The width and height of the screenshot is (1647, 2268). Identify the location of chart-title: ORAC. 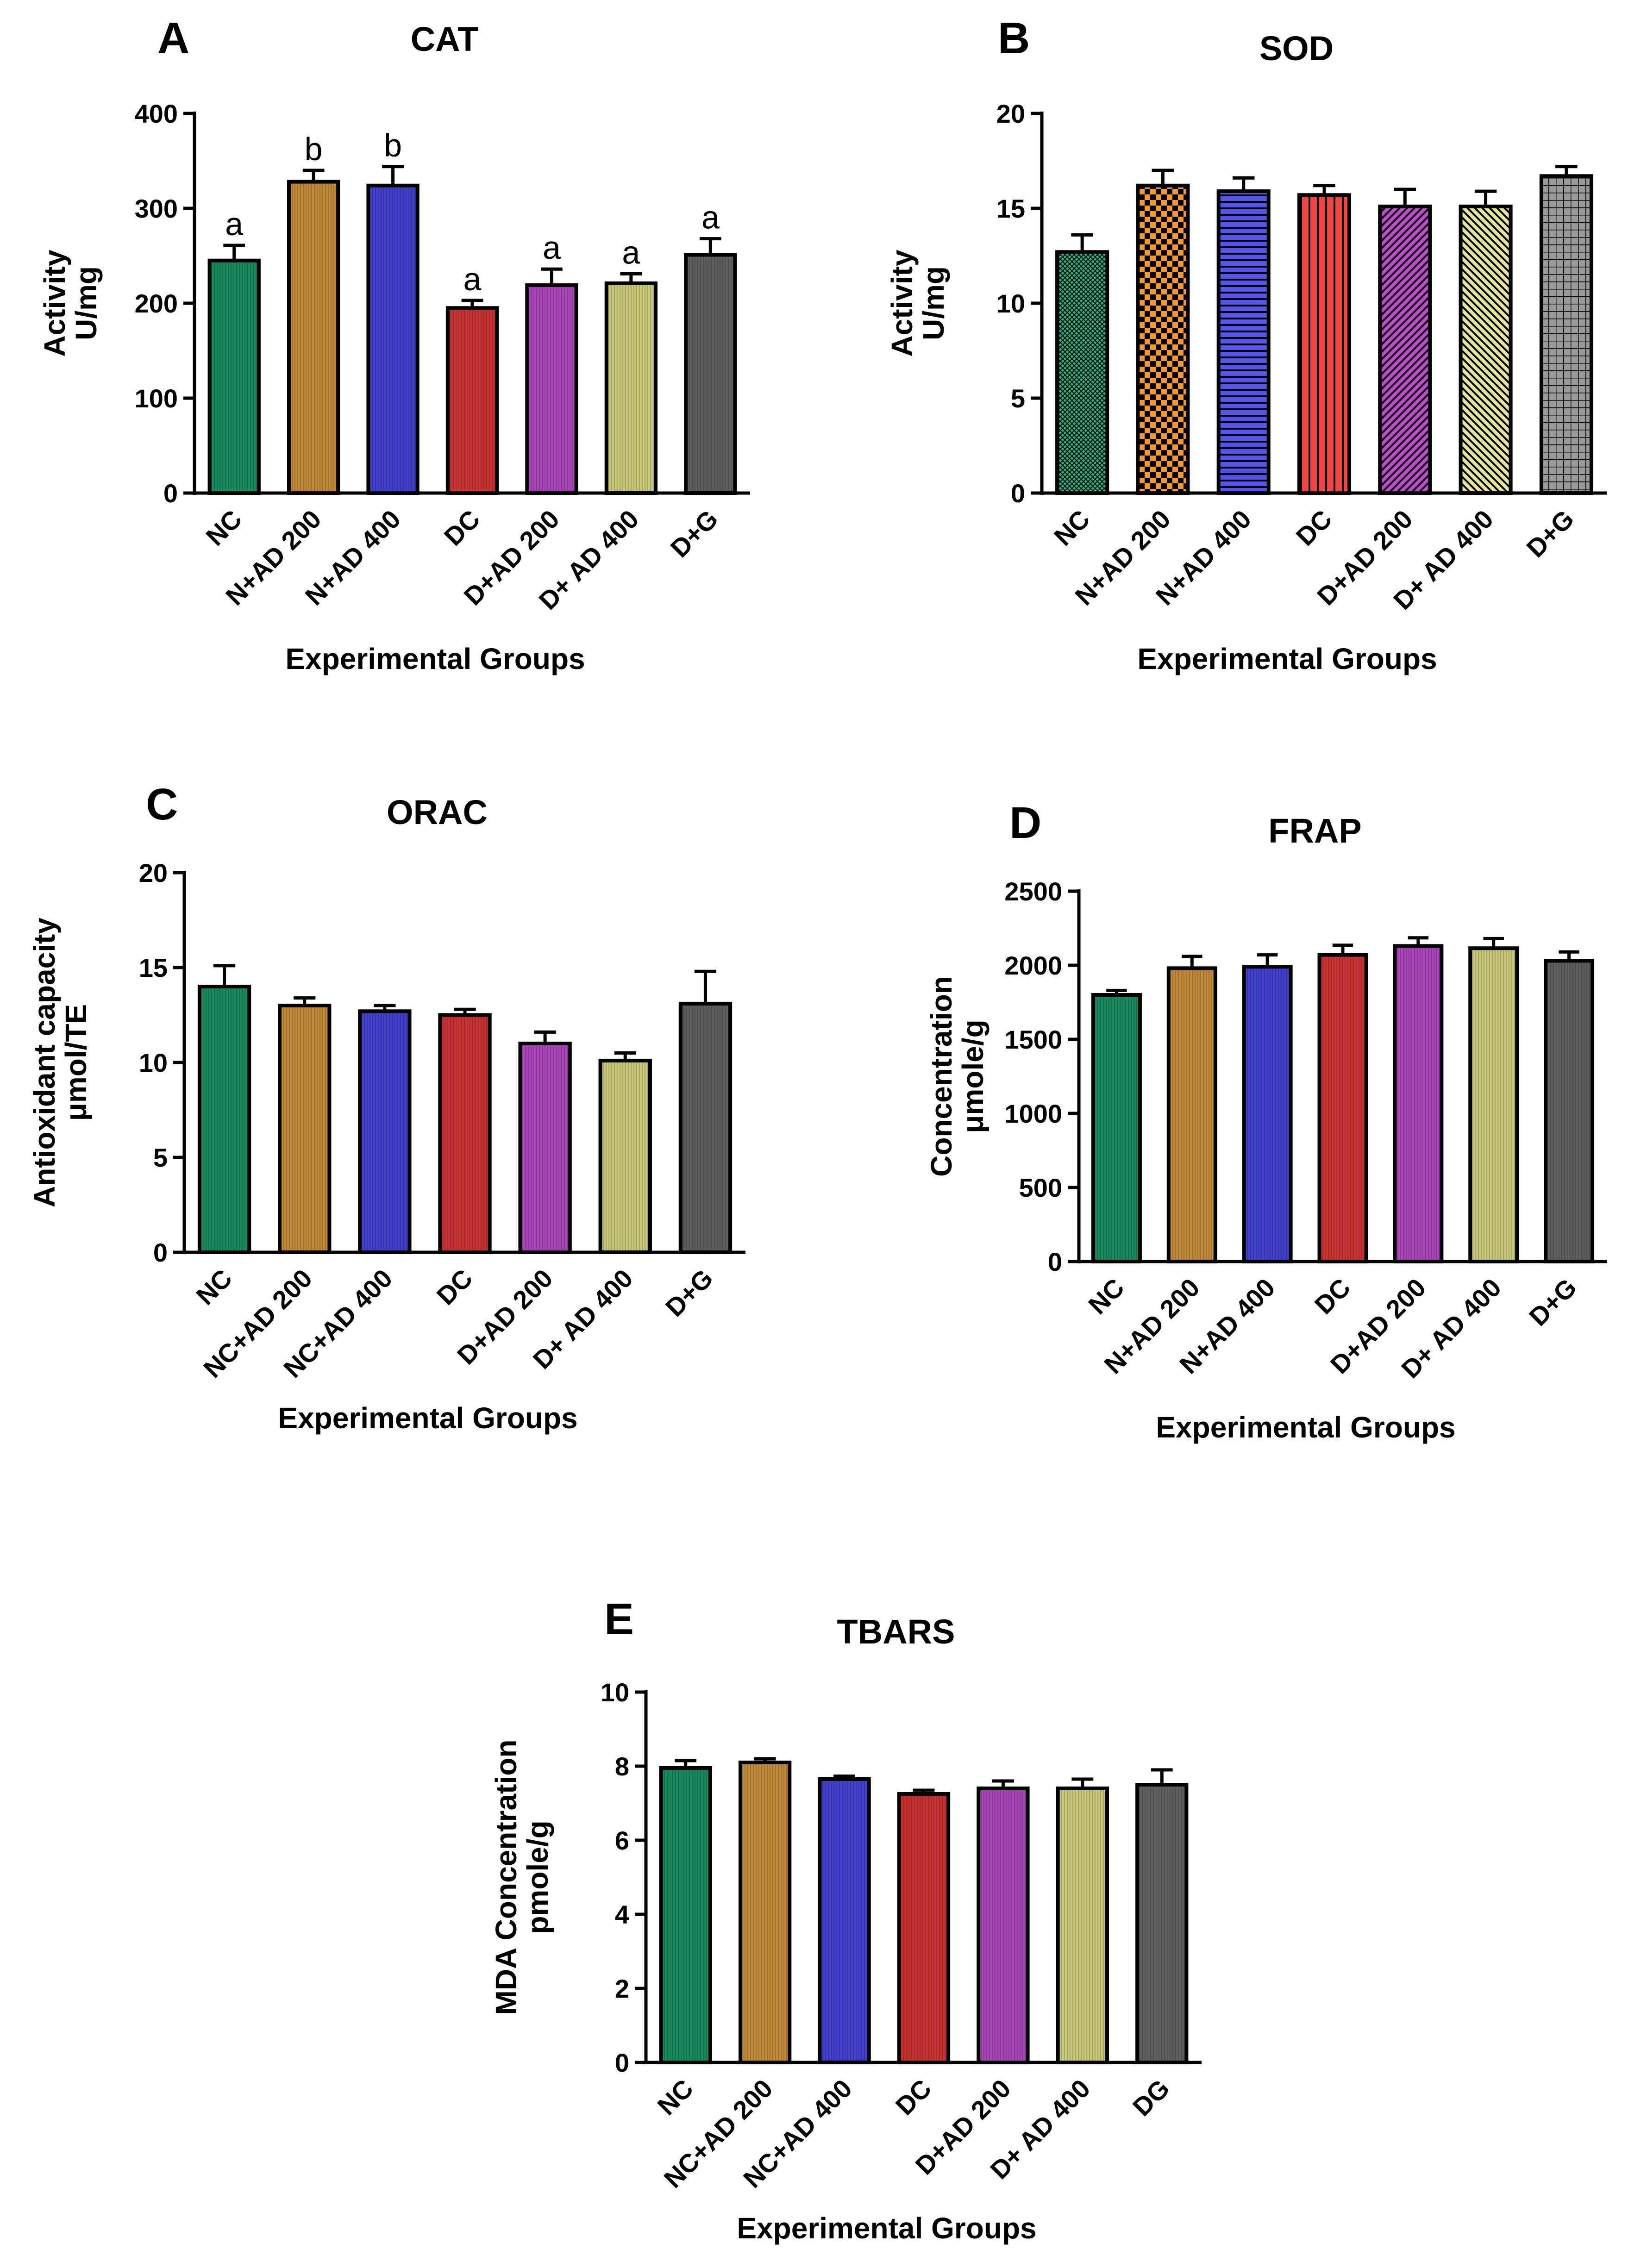
(437, 812).